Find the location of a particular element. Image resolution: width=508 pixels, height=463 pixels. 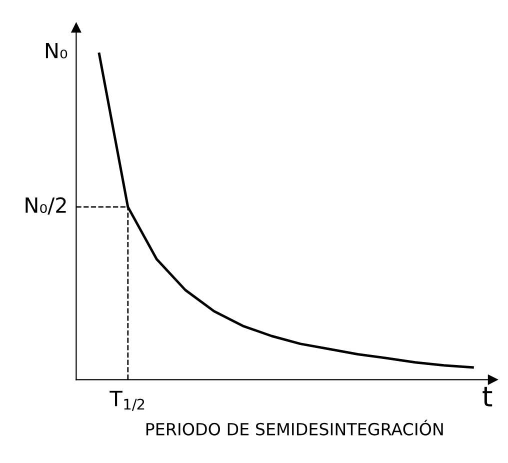

text: N₀/2 is located at coordinates (46, 206).